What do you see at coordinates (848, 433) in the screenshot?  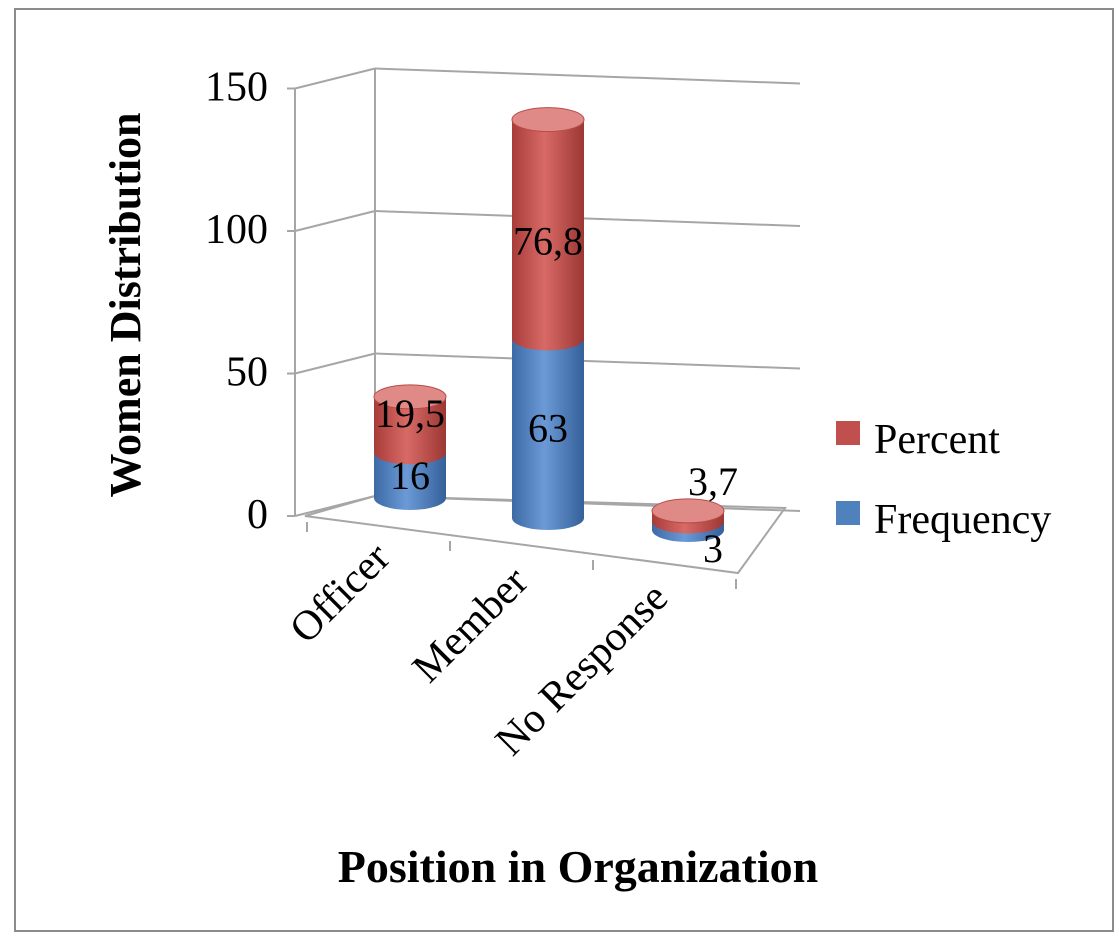 I see `legend-swatch-percent` at bounding box center [848, 433].